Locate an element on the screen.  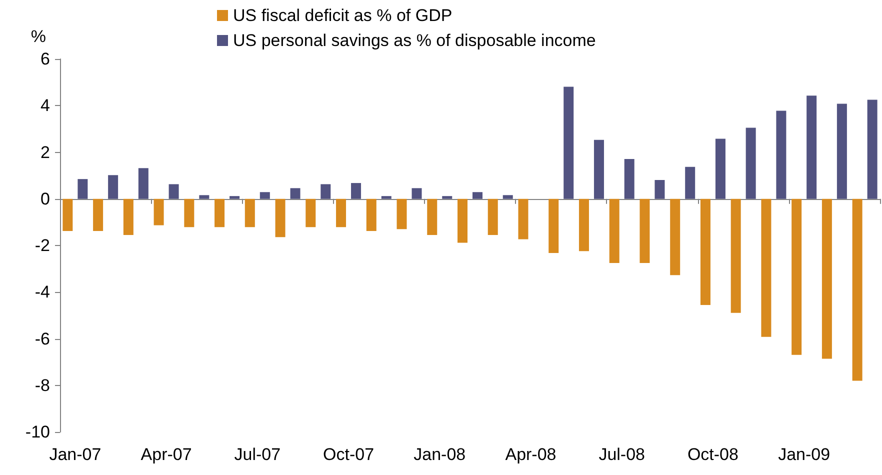
x-tick-label: Jul-08 is located at coordinates (622, 454).